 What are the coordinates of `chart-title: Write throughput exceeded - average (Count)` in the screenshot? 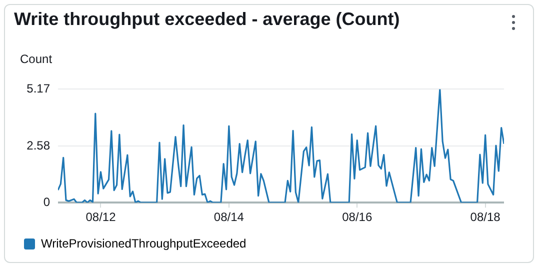 It's located at (207, 19).